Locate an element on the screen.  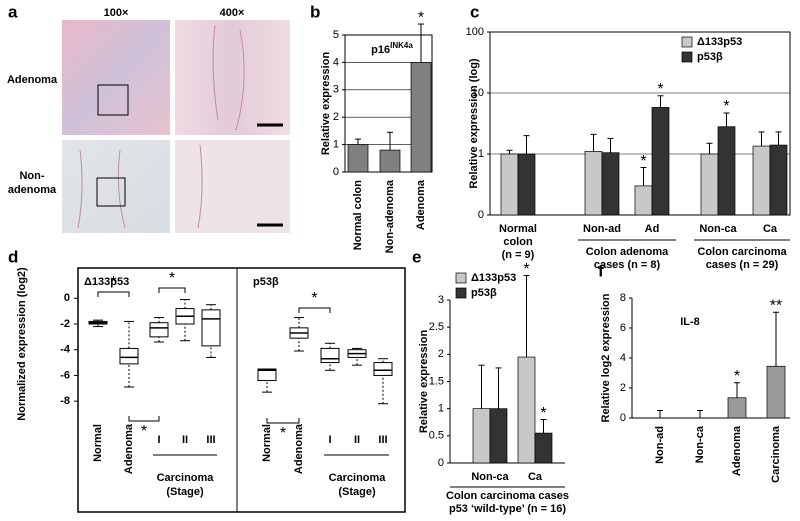
chart-title: p16 is located at coordinates (380, 50).